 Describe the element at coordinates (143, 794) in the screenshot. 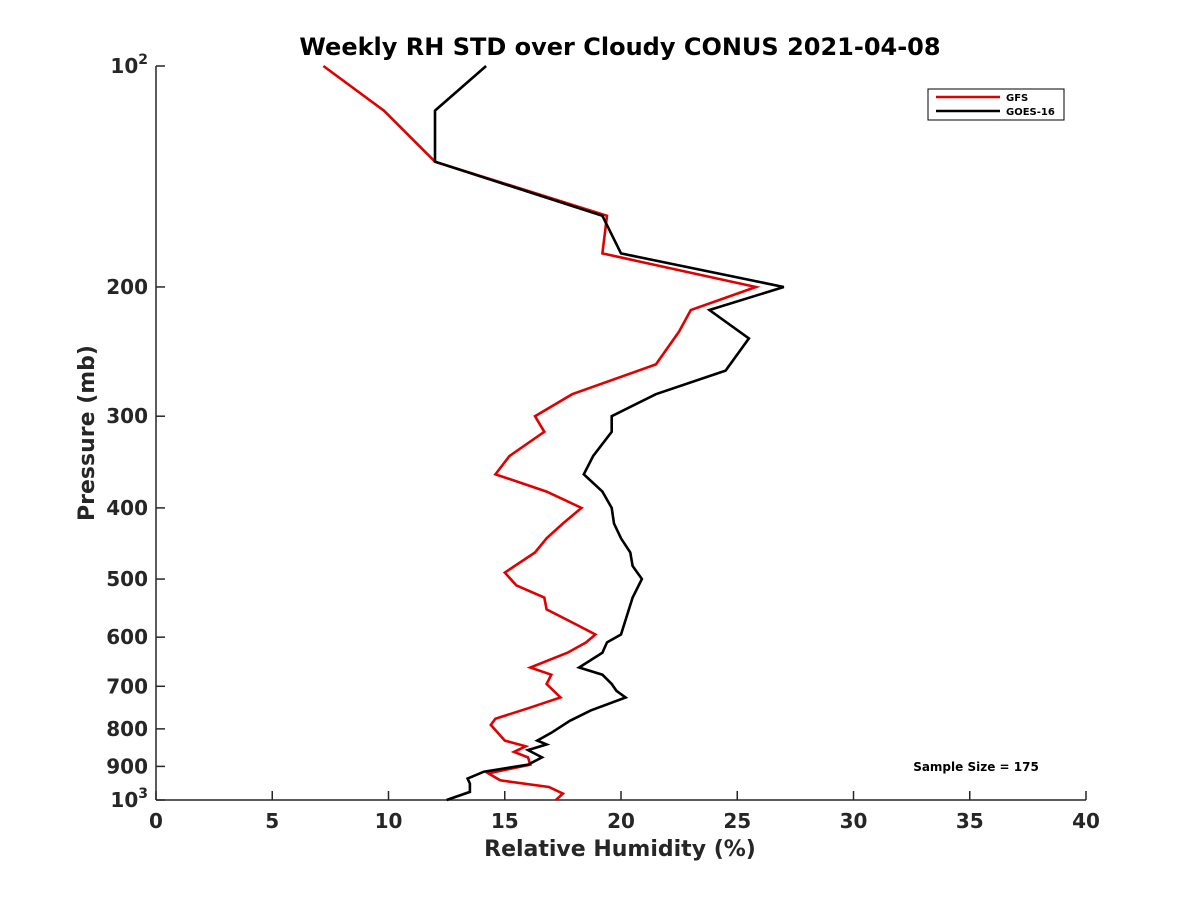

I see `y-tick-label-exponent: 3` at that location.